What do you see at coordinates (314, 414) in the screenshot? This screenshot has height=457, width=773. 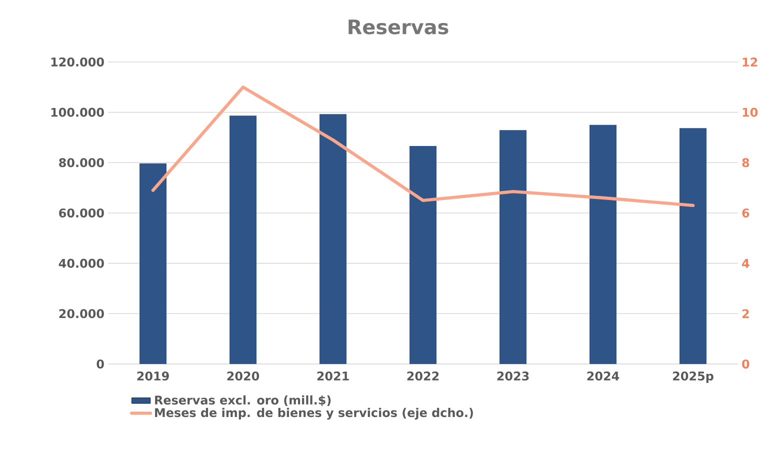 I see `legend-label: Meses de imp. de bienes y servicios (eje dcho.)` at bounding box center [314, 414].